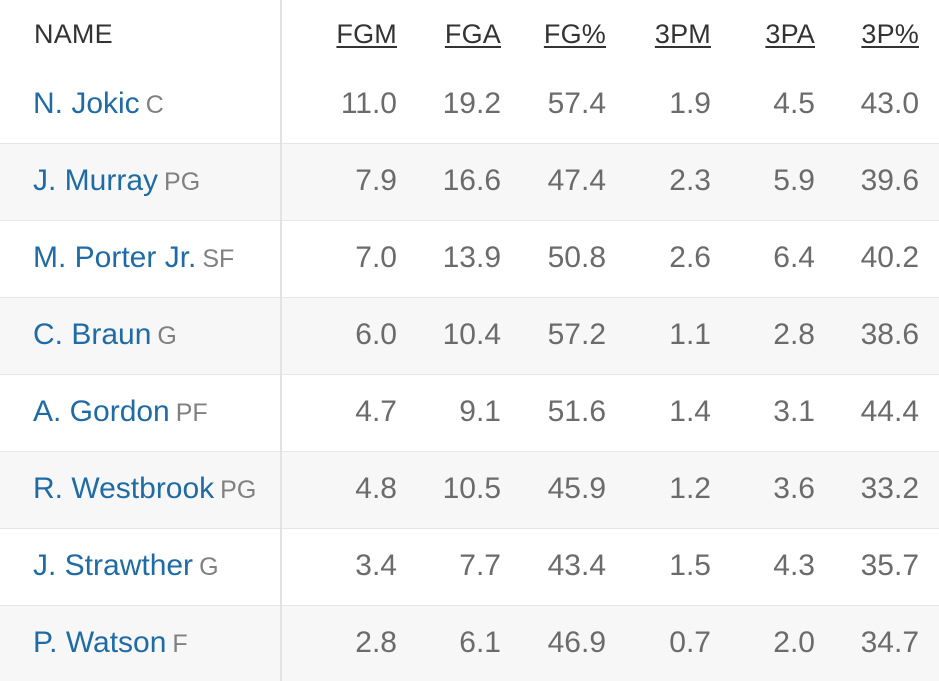 The height and width of the screenshot is (681, 939). I want to click on stat-fga: 10.4, so click(471, 334).